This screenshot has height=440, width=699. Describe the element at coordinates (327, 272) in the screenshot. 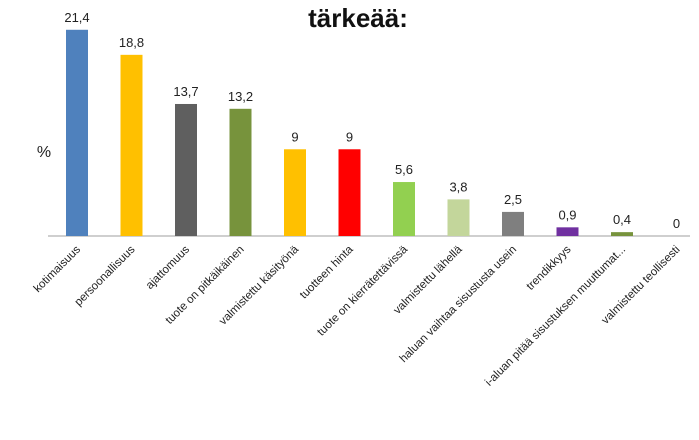

I see `x-tick-label-6: tuotteen hinta` at that location.